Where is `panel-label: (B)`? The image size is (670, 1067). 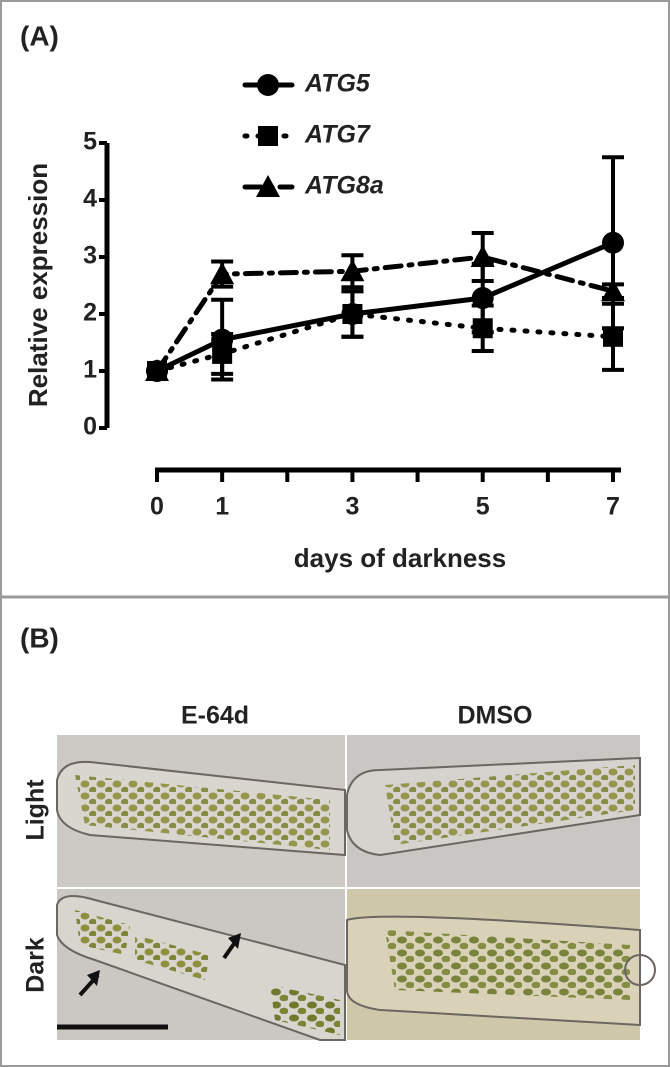 panel-label: (B) is located at coordinates (39, 637).